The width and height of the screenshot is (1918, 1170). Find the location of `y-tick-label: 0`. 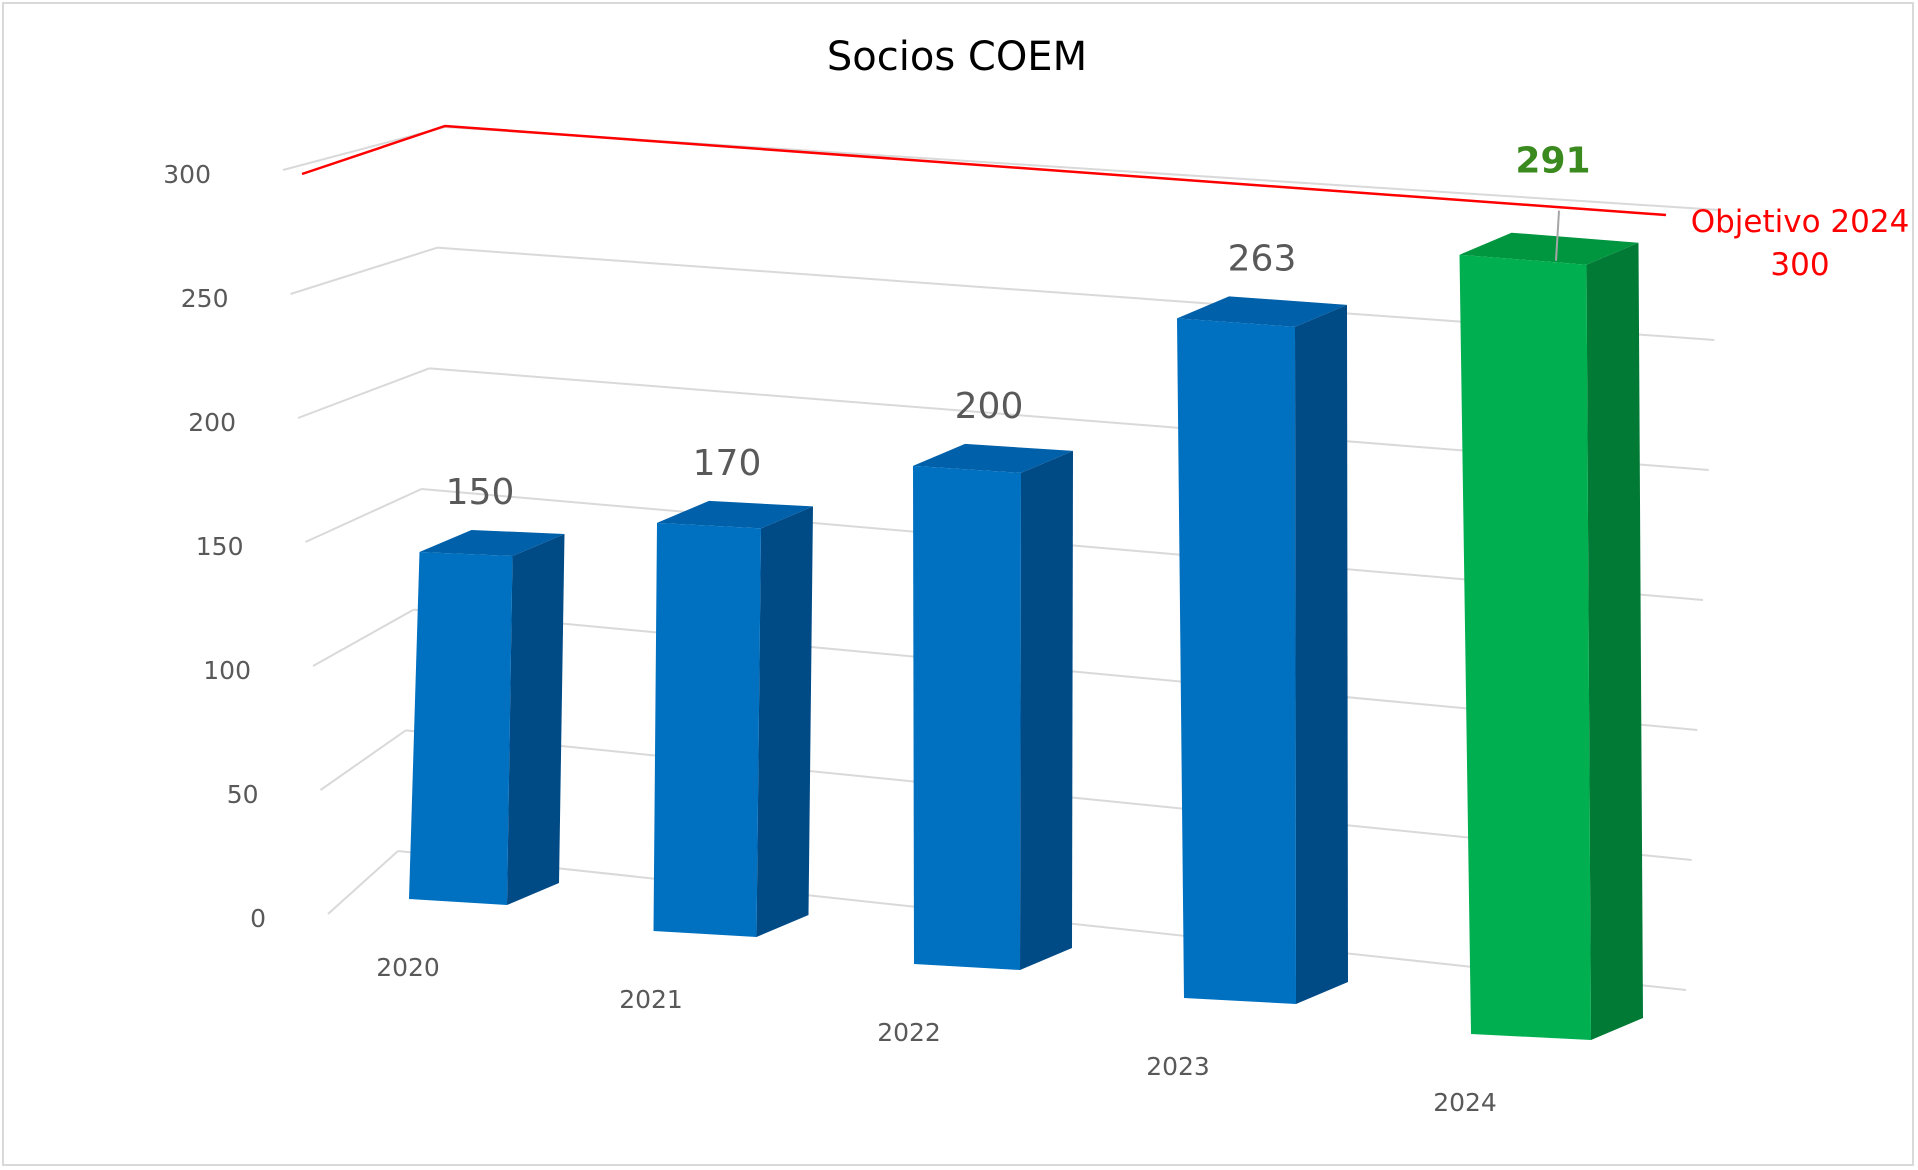

y-tick-label: 0 is located at coordinates (258, 918).